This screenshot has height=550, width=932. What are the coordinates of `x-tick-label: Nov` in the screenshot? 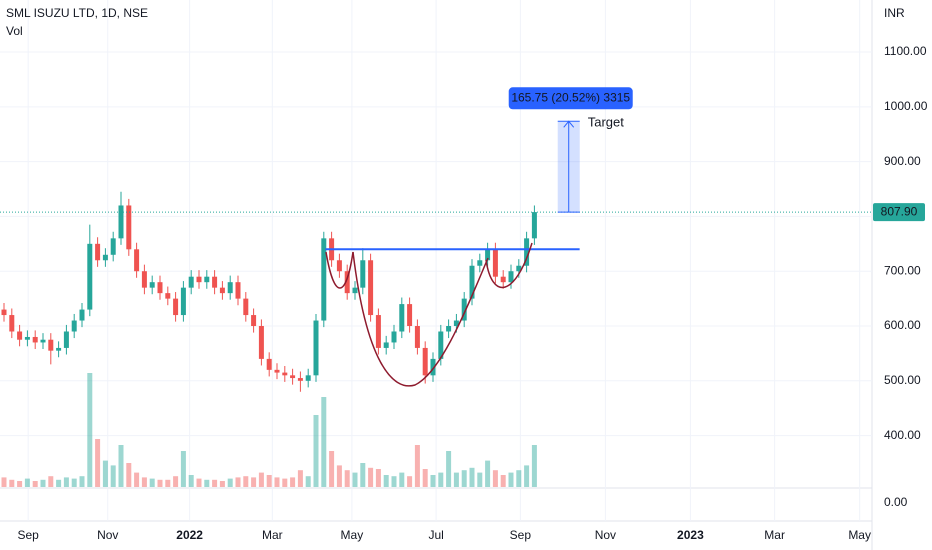 It's located at (605, 535).